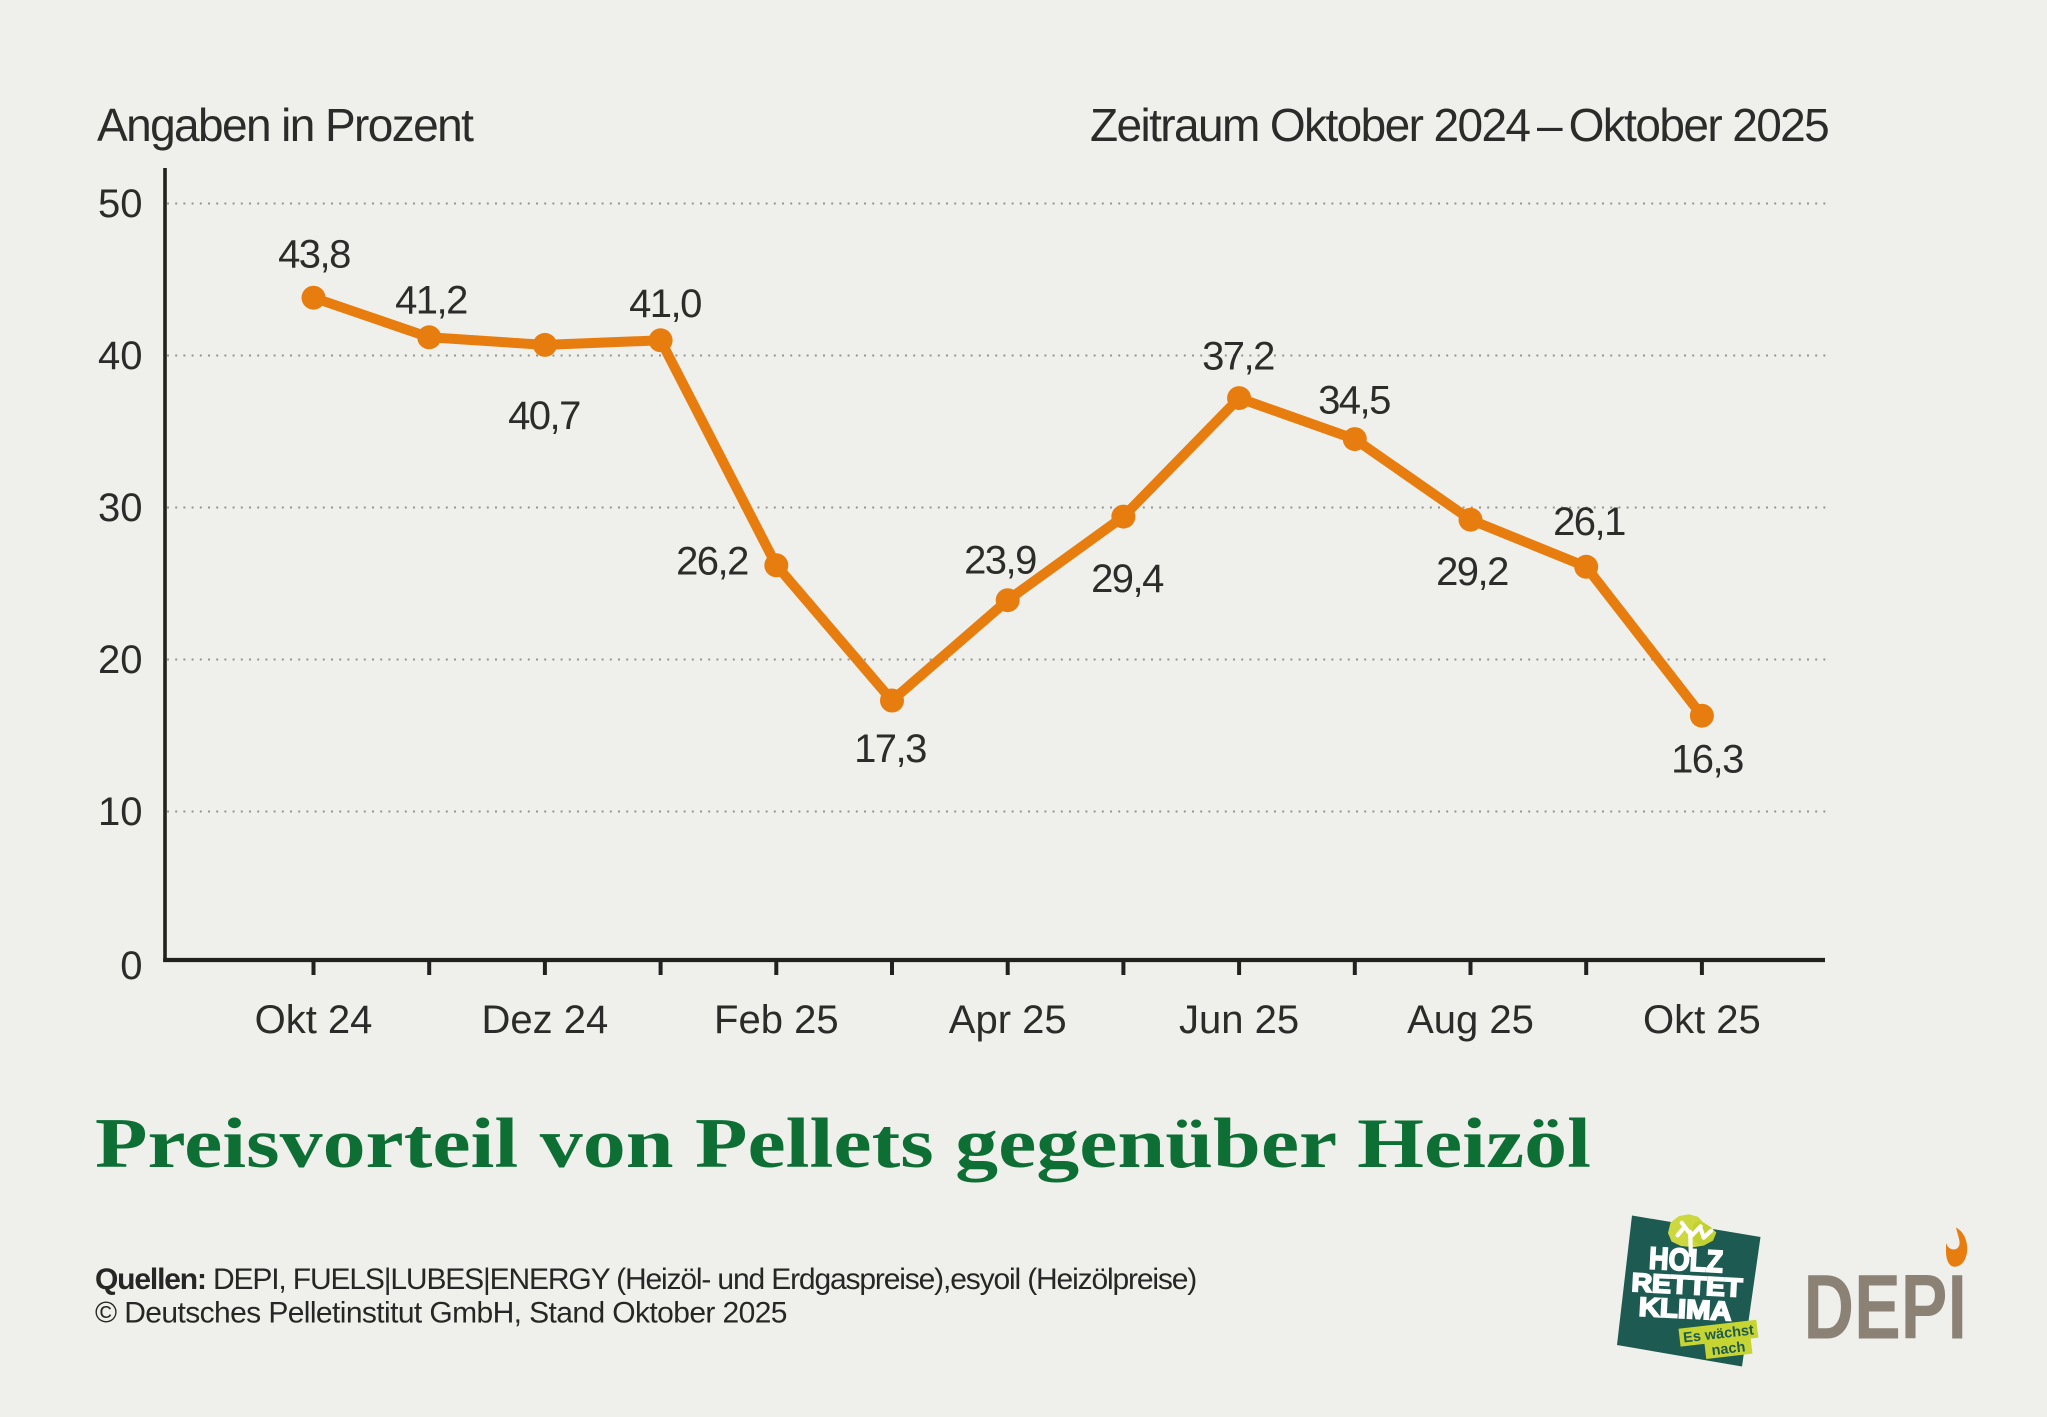 The height and width of the screenshot is (1417, 2047). Describe the element at coordinates (1687, 1285) in the screenshot. I see `svg-text: RETTET` at that location.